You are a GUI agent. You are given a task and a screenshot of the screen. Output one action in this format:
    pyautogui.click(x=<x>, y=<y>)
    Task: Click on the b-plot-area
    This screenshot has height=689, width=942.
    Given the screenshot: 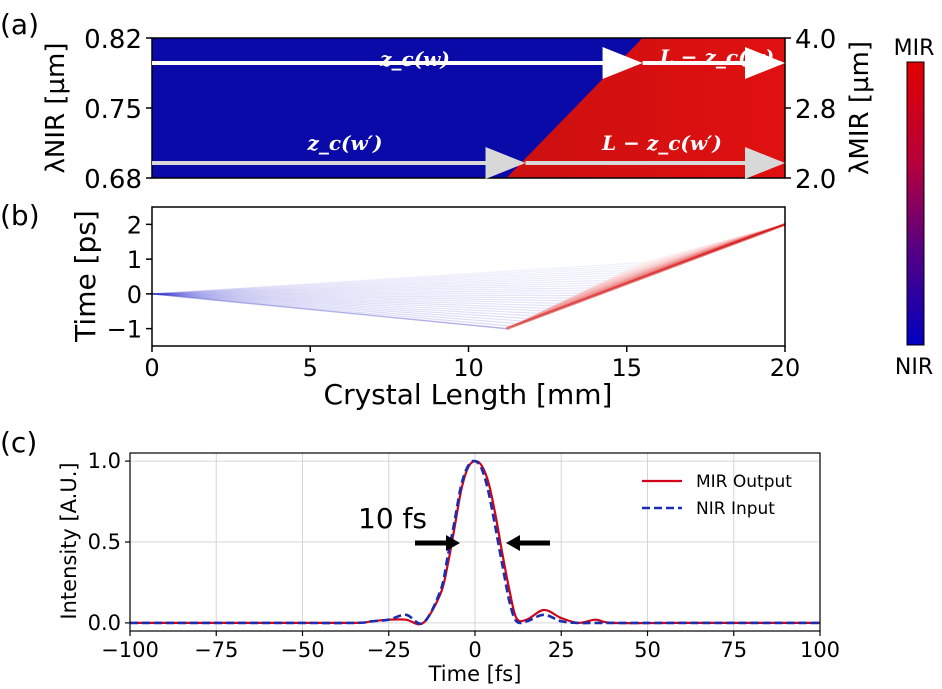 What is the action you would take?
    pyautogui.click(x=468, y=276)
    